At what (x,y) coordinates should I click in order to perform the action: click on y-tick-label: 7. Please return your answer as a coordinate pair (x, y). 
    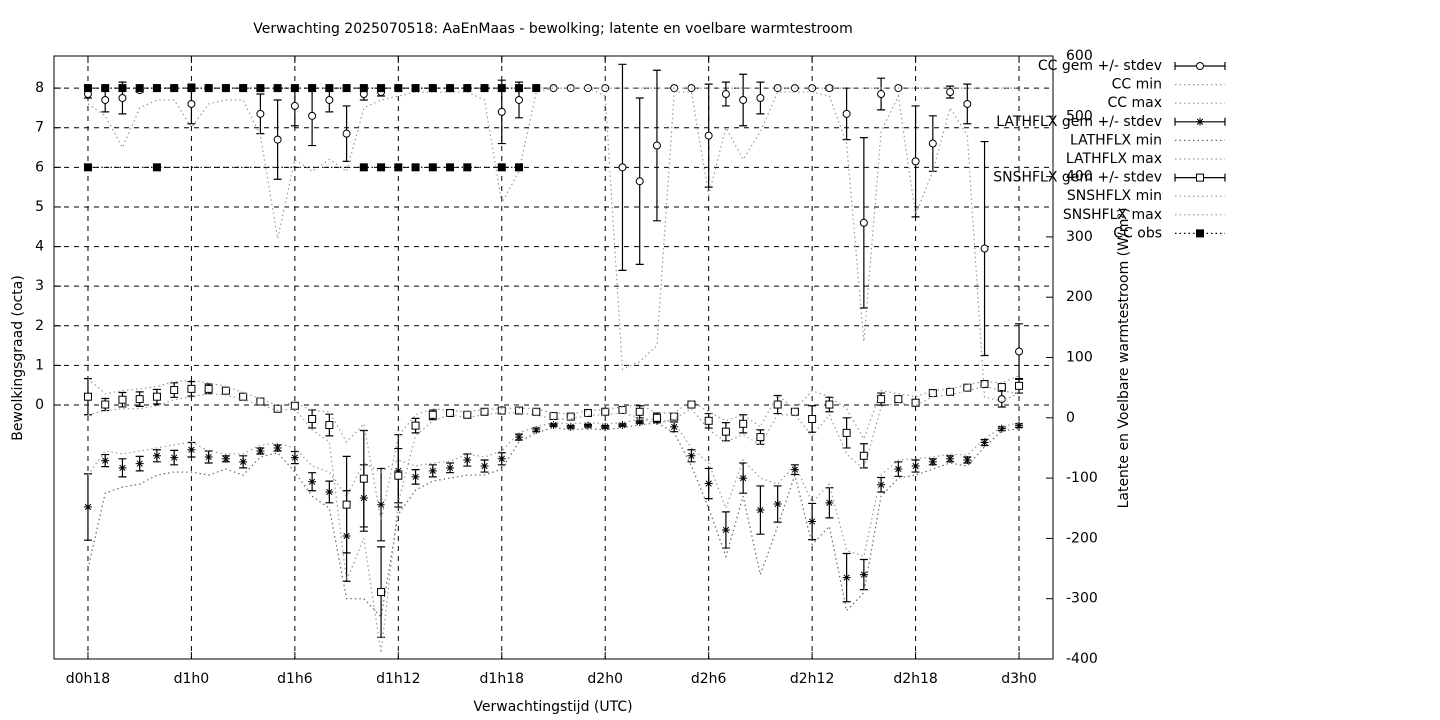
    Looking at the image, I should click on (39, 128).